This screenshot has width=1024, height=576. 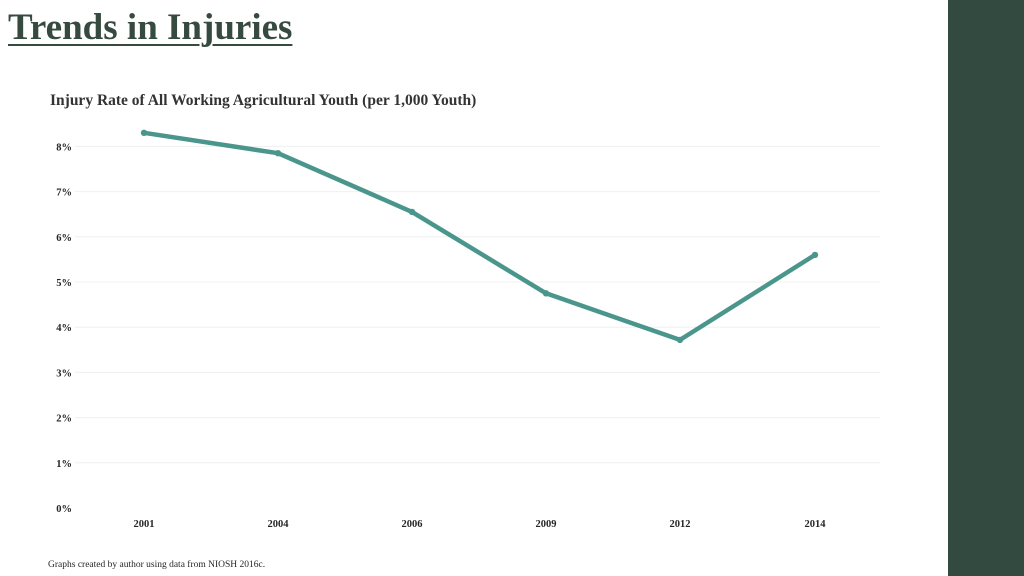 I want to click on data-point-2012, so click(x=680, y=340).